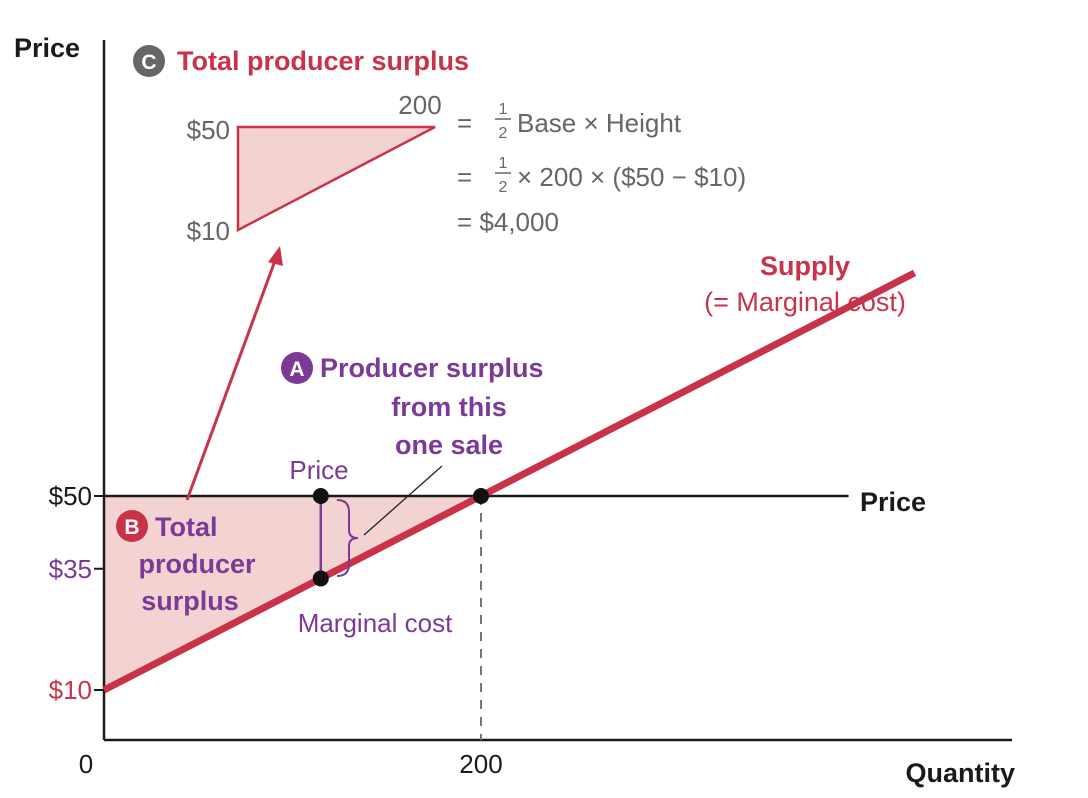 This screenshot has height=798, width=1088. I want to click on annotation-c-title: Total producer surplus, so click(323, 61).